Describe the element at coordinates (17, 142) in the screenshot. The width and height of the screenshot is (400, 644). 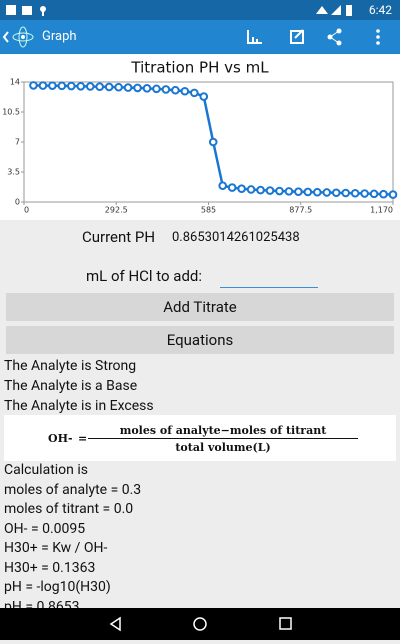
I see `y-tick-label: 7` at that location.